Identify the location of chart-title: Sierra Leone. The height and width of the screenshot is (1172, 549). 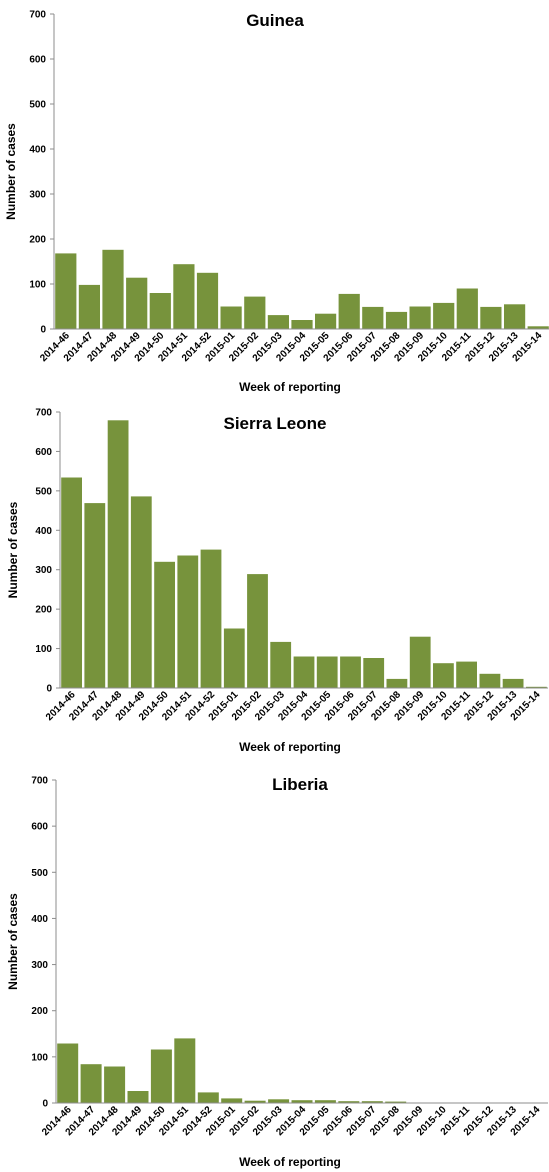
(275, 423).